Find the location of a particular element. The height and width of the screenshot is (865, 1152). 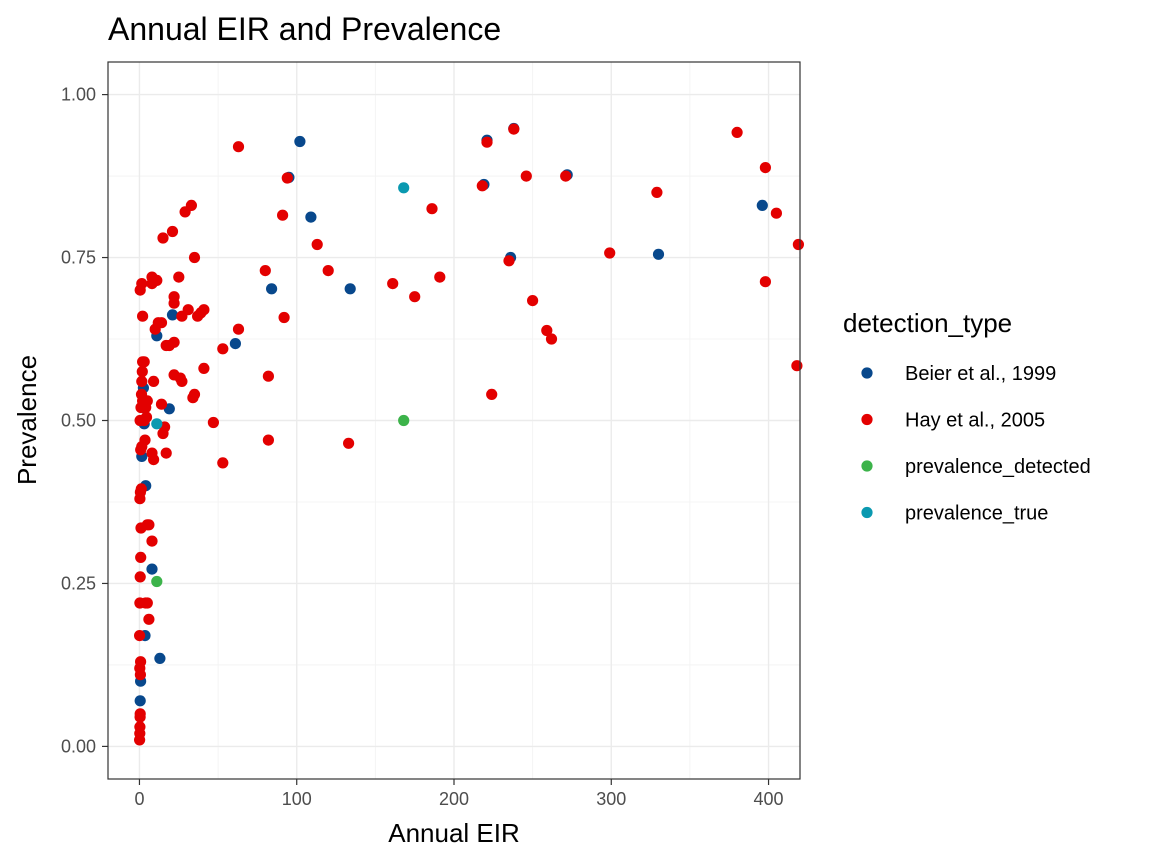

chart-title: Annual EIR and Prevalence is located at coordinates (304, 29).